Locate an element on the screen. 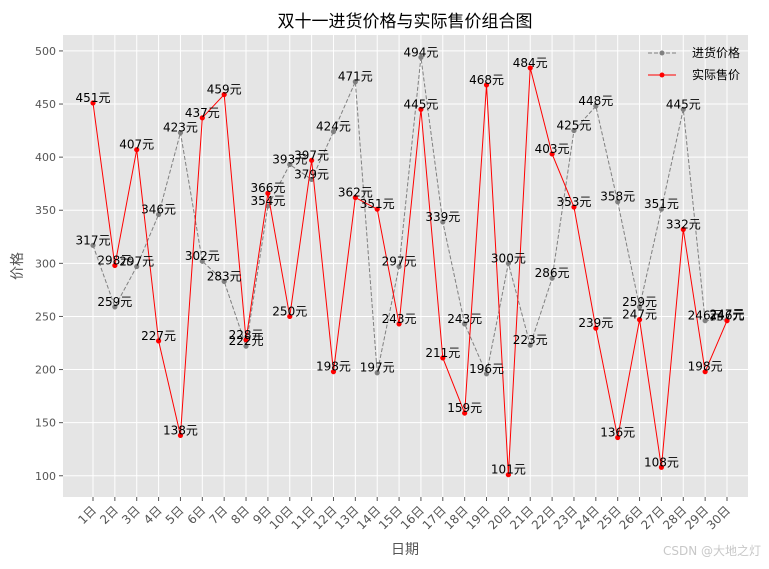 This screenshot has width=769, height=569. y-axis-label: 价格 is located at coordinates (18, 266).